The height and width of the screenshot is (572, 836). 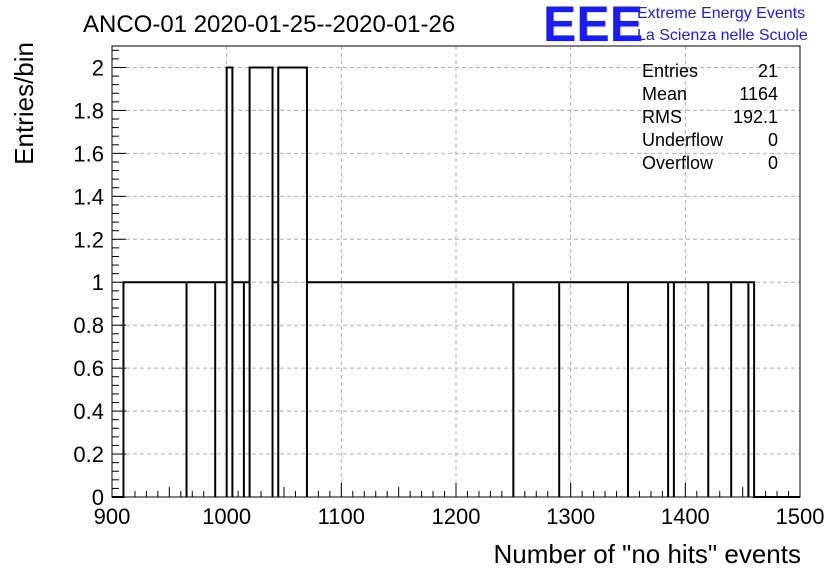 What do you see at coordinates (755, 117) in the screenshot?
I see `stats-value: 192.1` at bounding box center [755, 117].